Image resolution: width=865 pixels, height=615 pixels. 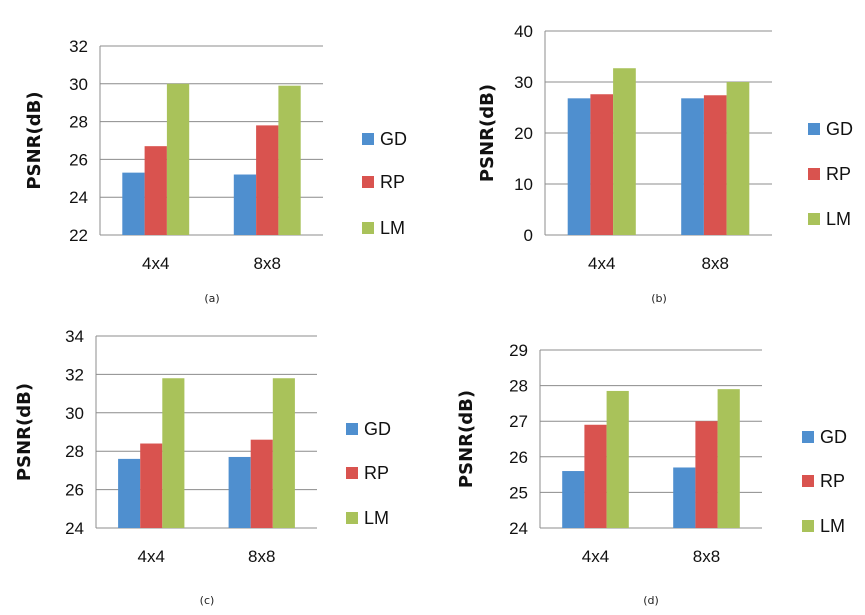 I want to click on bar-d-gd-8x8, so click(x=684, y=497).